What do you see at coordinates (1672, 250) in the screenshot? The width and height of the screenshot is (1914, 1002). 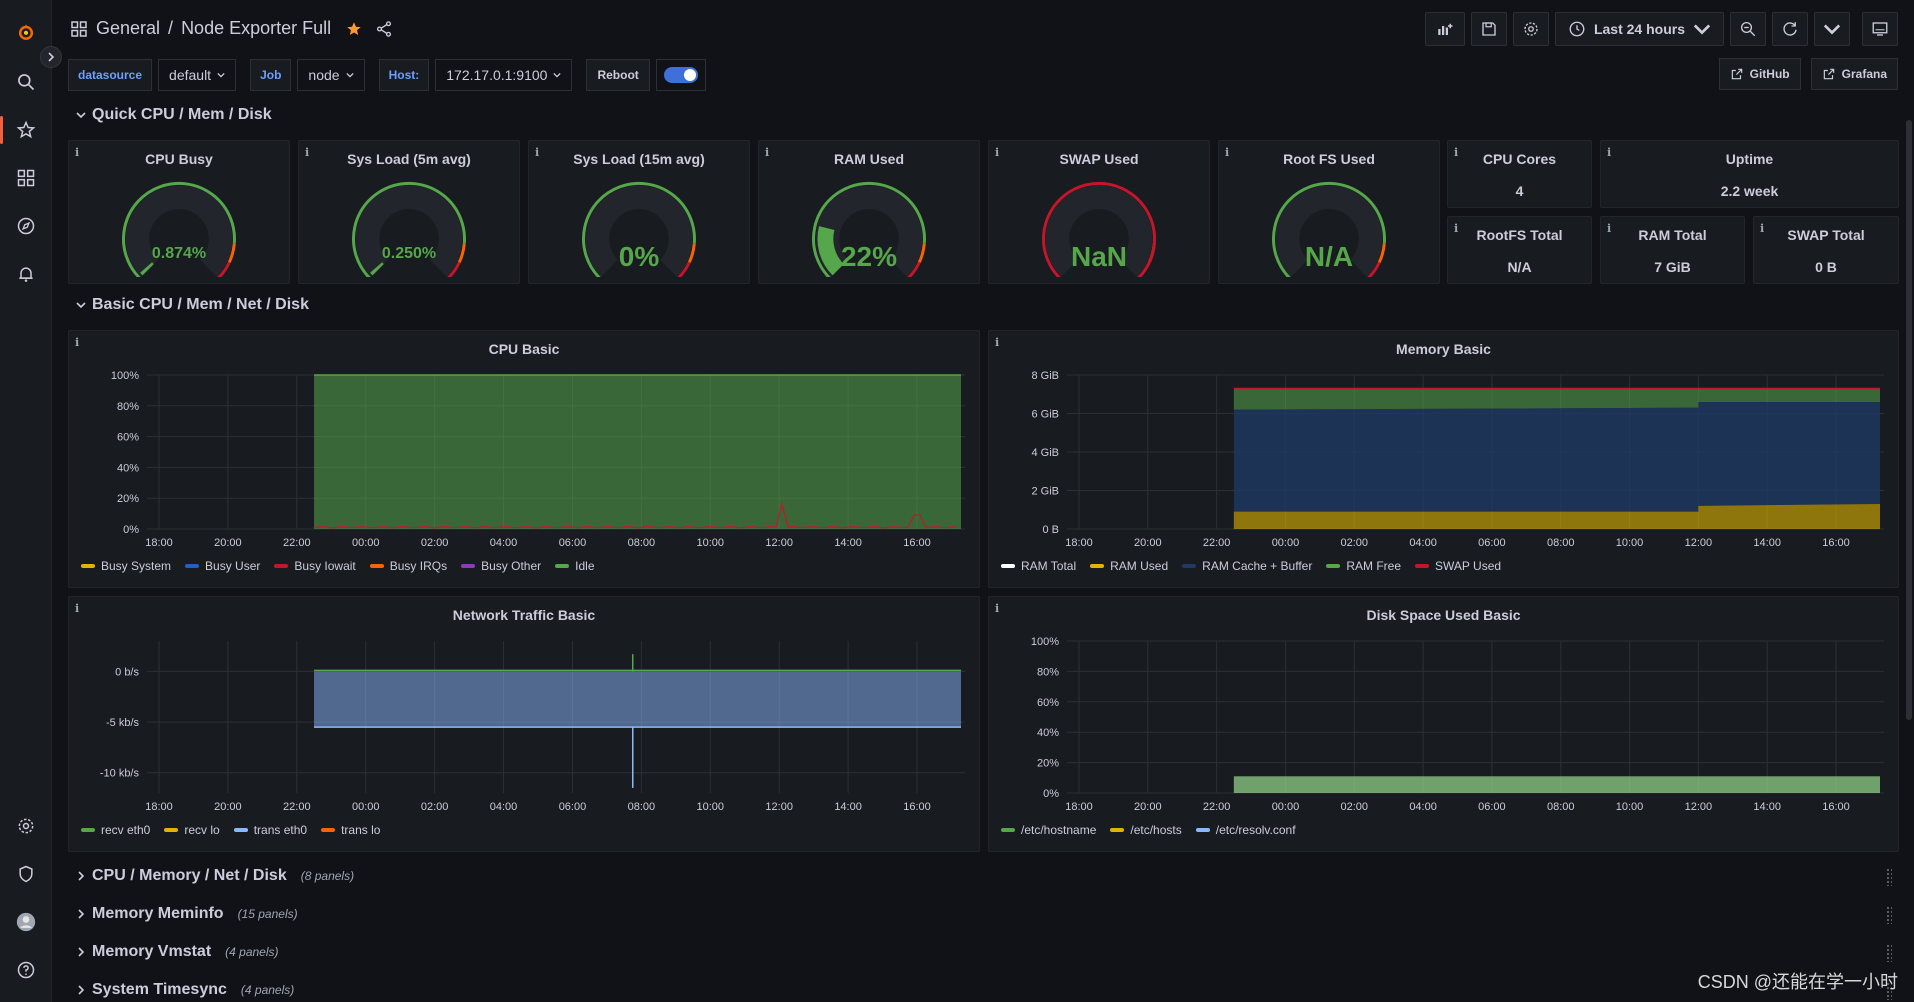 I see `stat-panel-ram-total: i RAM Total 7 GiB` at bounding box center [1672, 250].